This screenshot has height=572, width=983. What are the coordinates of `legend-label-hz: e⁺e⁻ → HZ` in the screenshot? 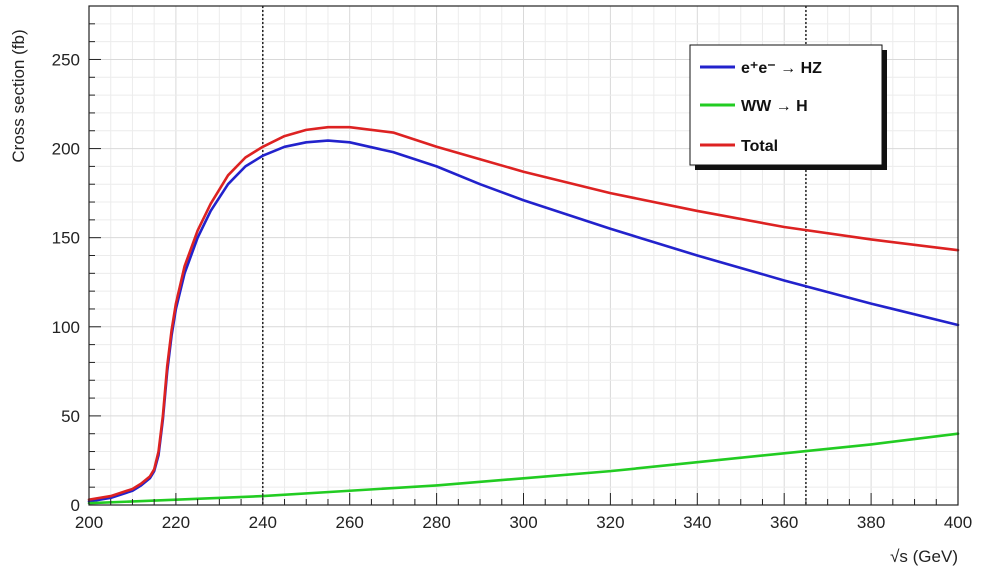 It's located at (781, 68).